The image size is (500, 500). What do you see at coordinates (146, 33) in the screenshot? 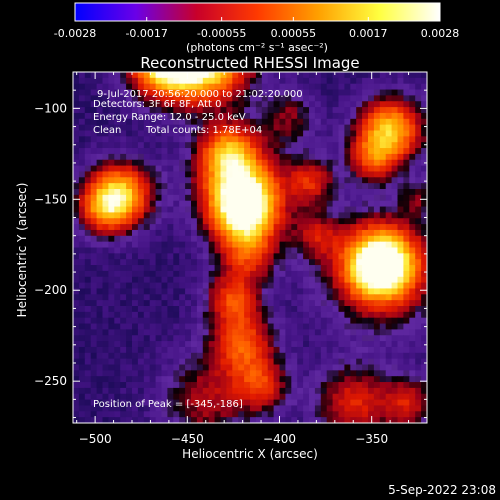
I see `colorbar-tick-label: -0.0017` at bounding box center [146, 33].